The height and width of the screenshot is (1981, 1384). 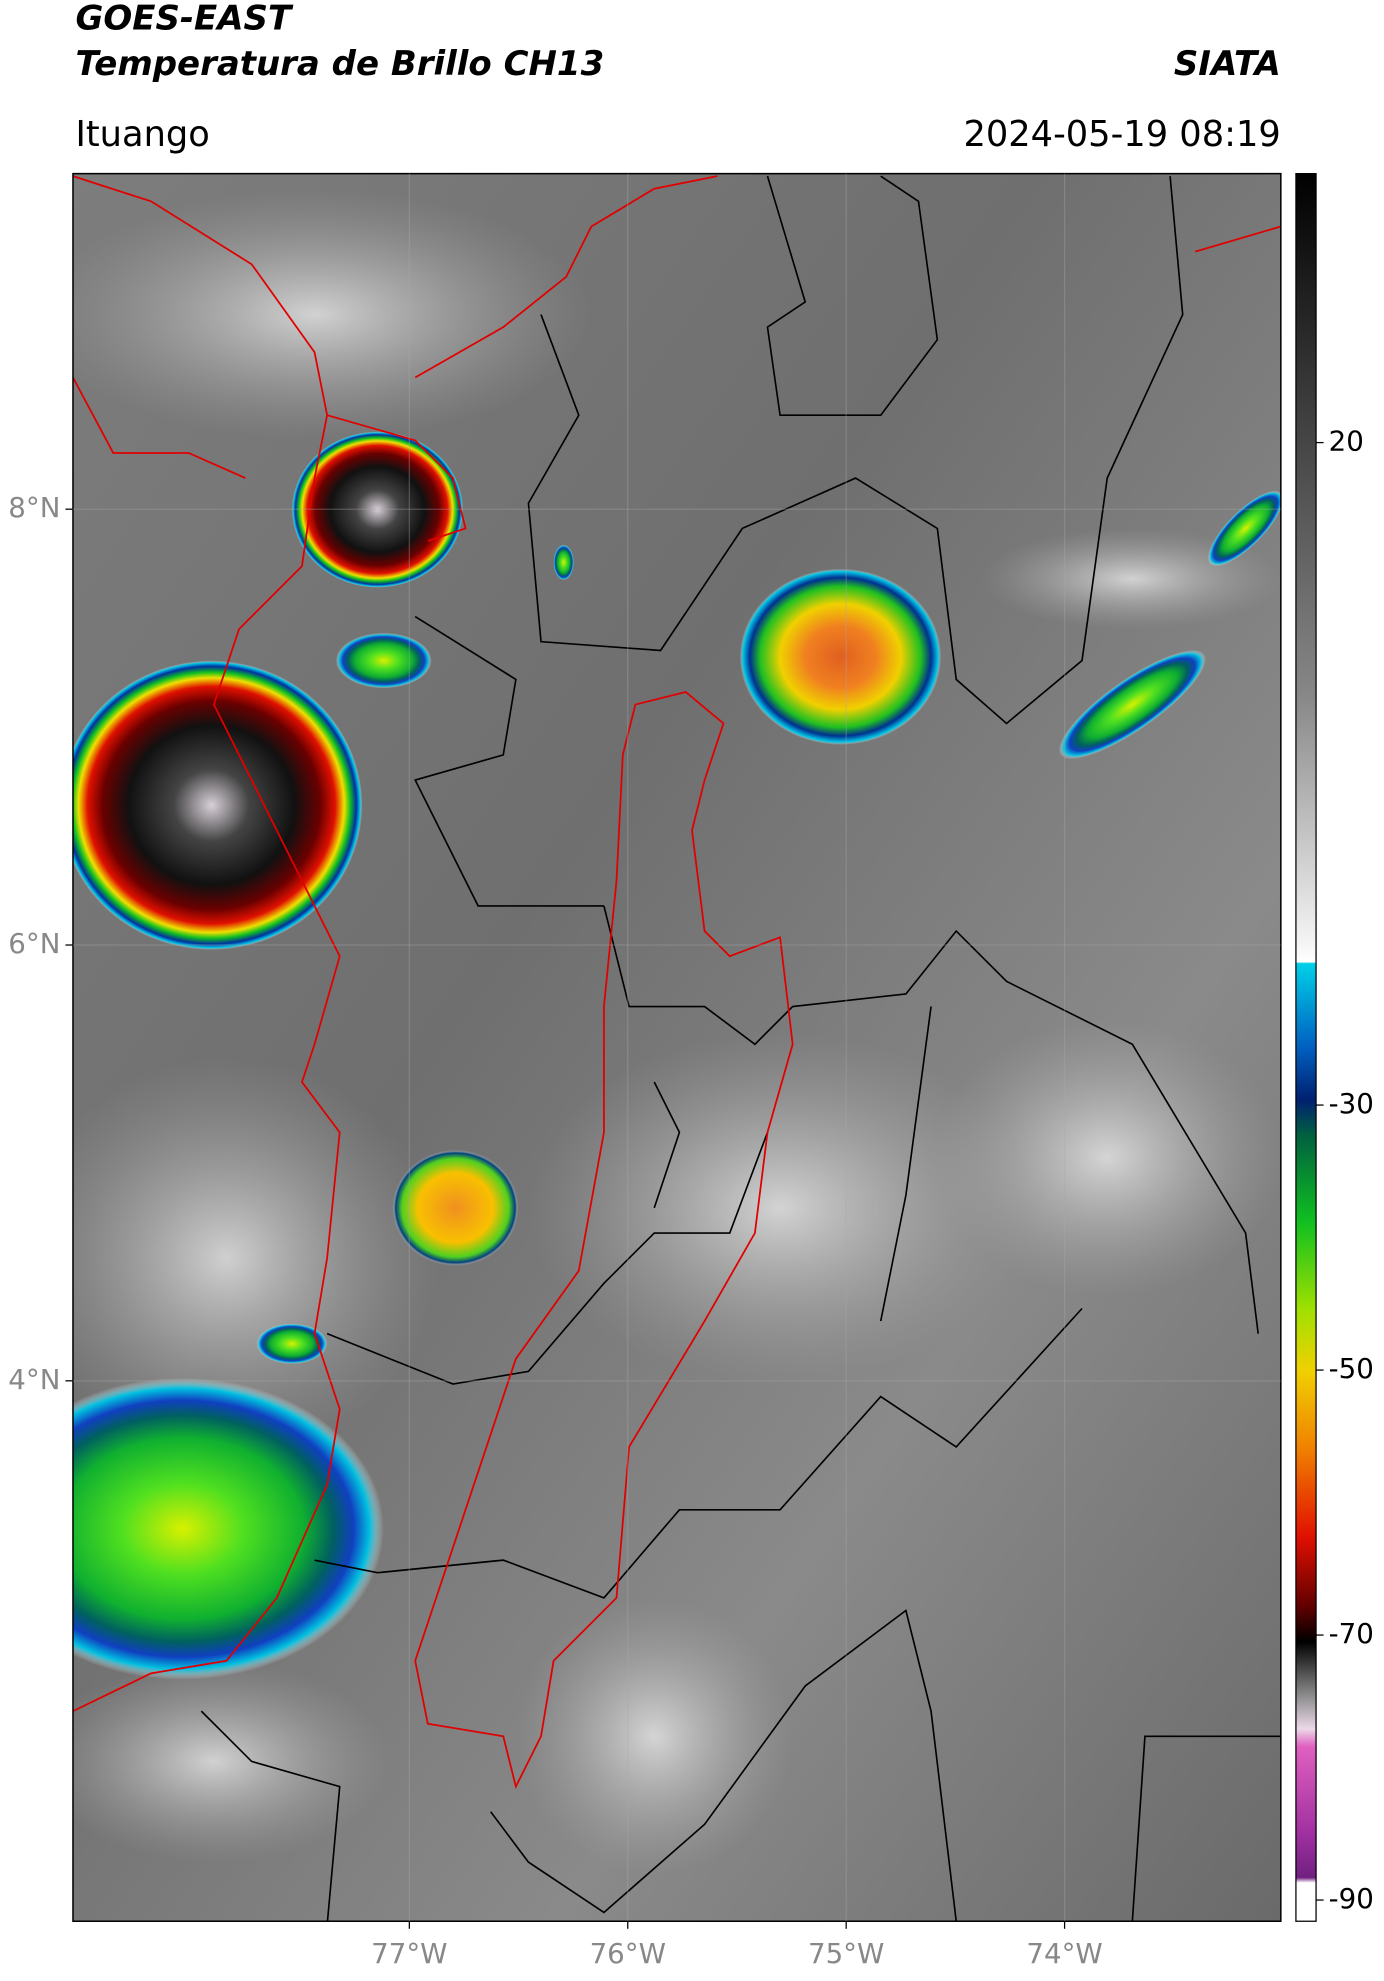 I want to click on colorbar-tick-label: -90, so click(x=1351, y=1898).